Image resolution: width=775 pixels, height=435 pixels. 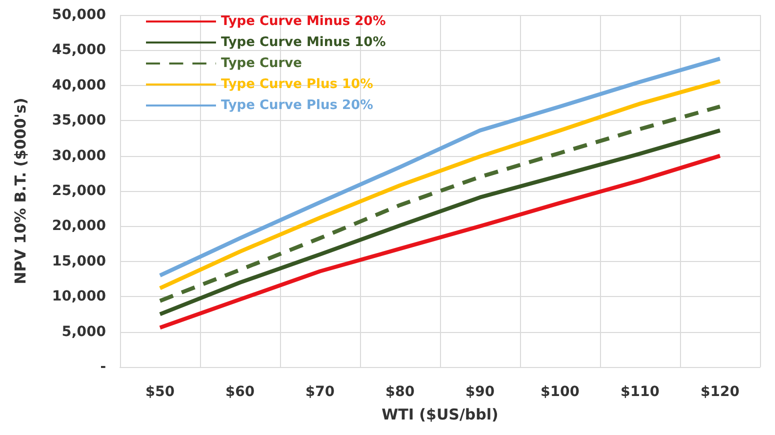 I want to click on text: Type Curve Minus 10%, so click(x=303, y=42).